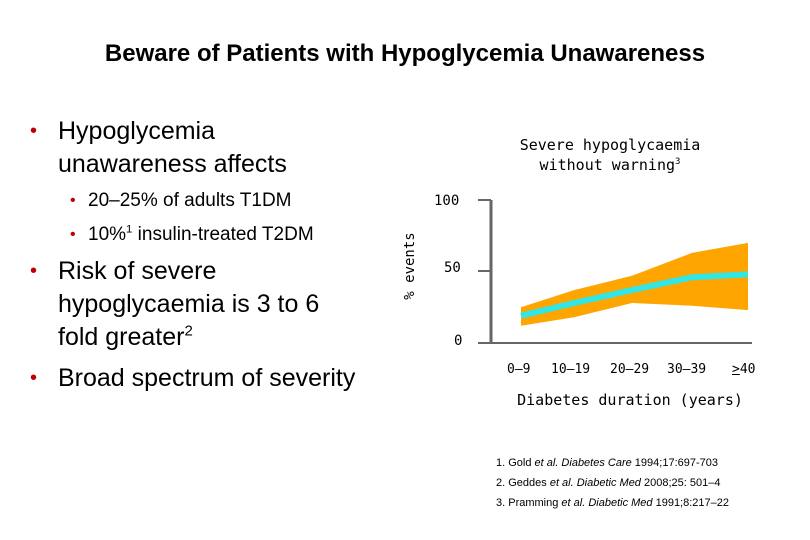  I want to click on series-line, so click(634, 295).